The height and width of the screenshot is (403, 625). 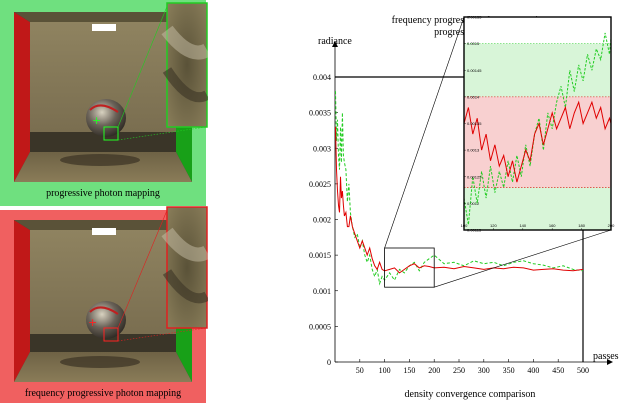 What do you see at coordinates (322, 77) in the screenshot?
I see `y-tick-label: 0.004` at bounding box center [322, 77].